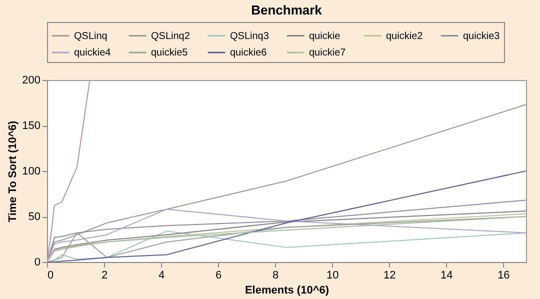  I want to click on legend-label: QSLinq2, so click(170, 36).